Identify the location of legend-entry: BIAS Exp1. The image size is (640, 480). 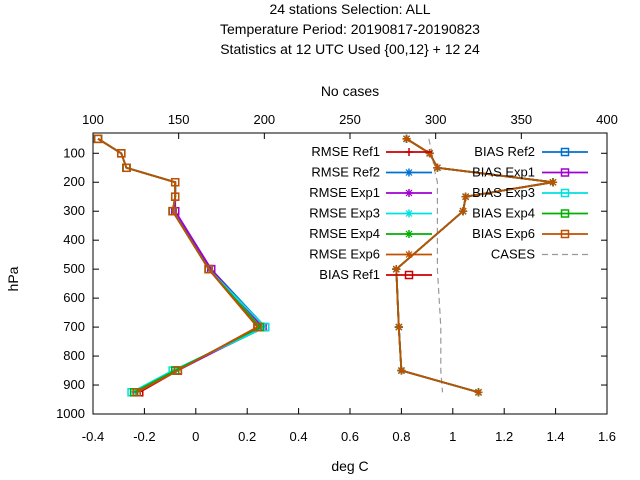
(530, 172).